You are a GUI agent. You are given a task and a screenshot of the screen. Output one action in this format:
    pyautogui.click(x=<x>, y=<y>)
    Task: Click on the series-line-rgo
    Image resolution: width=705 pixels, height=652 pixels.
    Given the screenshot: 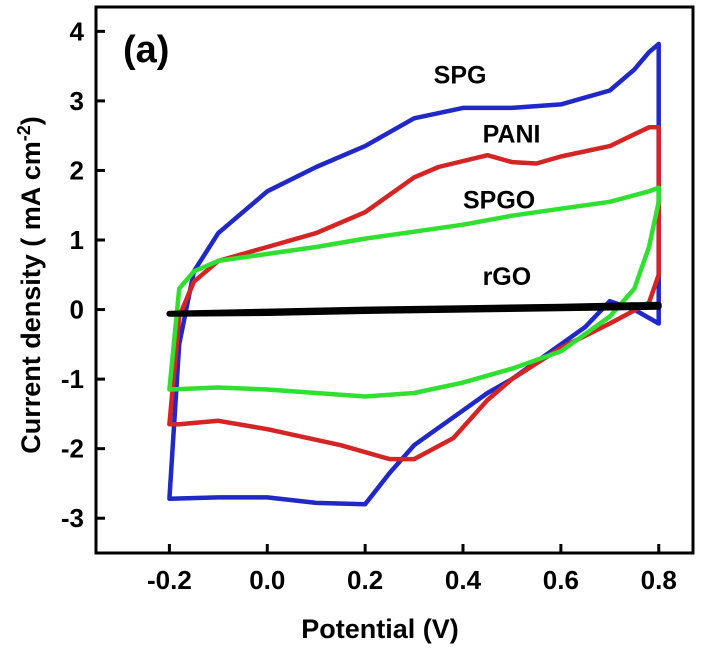 What is the action you would take?
    pyautogui.click(x=414, y=309)
    